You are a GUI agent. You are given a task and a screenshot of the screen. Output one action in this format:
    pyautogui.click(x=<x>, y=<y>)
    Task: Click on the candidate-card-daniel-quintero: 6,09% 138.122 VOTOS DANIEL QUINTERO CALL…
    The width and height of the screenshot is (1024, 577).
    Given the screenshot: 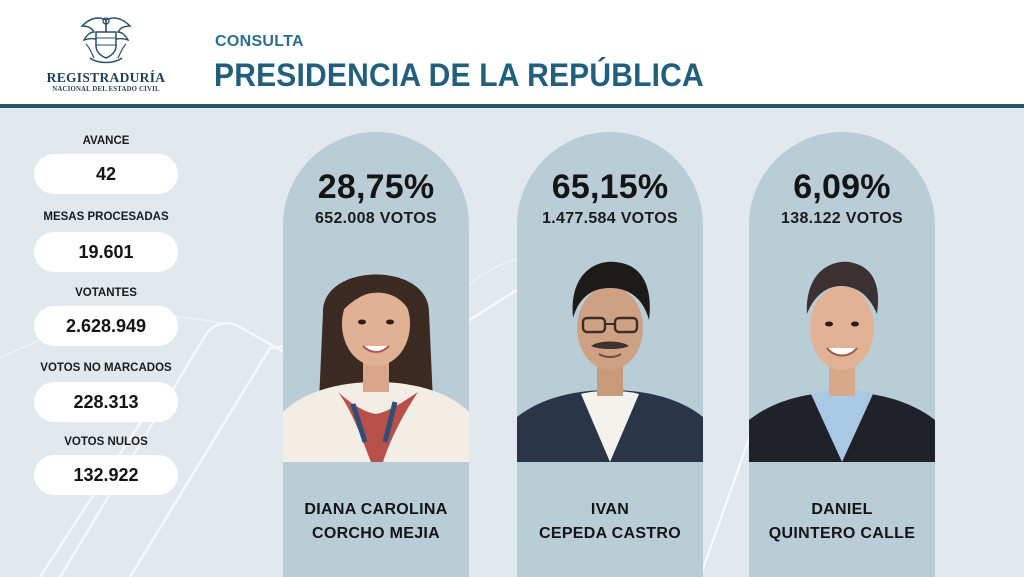 What is the action you would take?
    pyautogui.click(x=842, y=354)
    